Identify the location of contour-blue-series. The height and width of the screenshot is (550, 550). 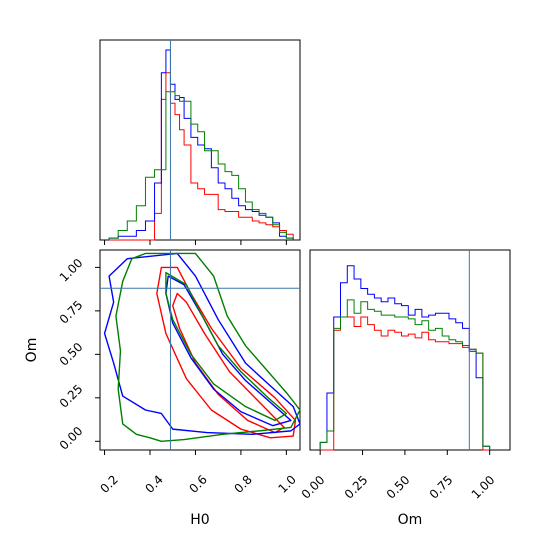
(202, 344).